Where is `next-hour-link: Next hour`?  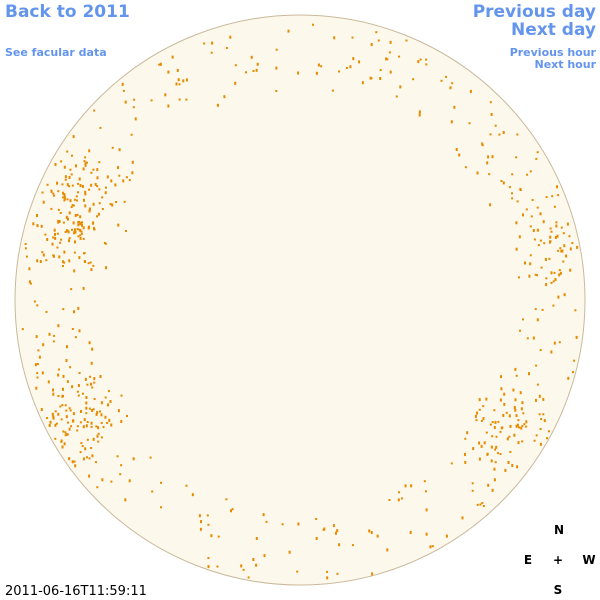 next-hour-link: Next hour is located at coordinates (566, 64).